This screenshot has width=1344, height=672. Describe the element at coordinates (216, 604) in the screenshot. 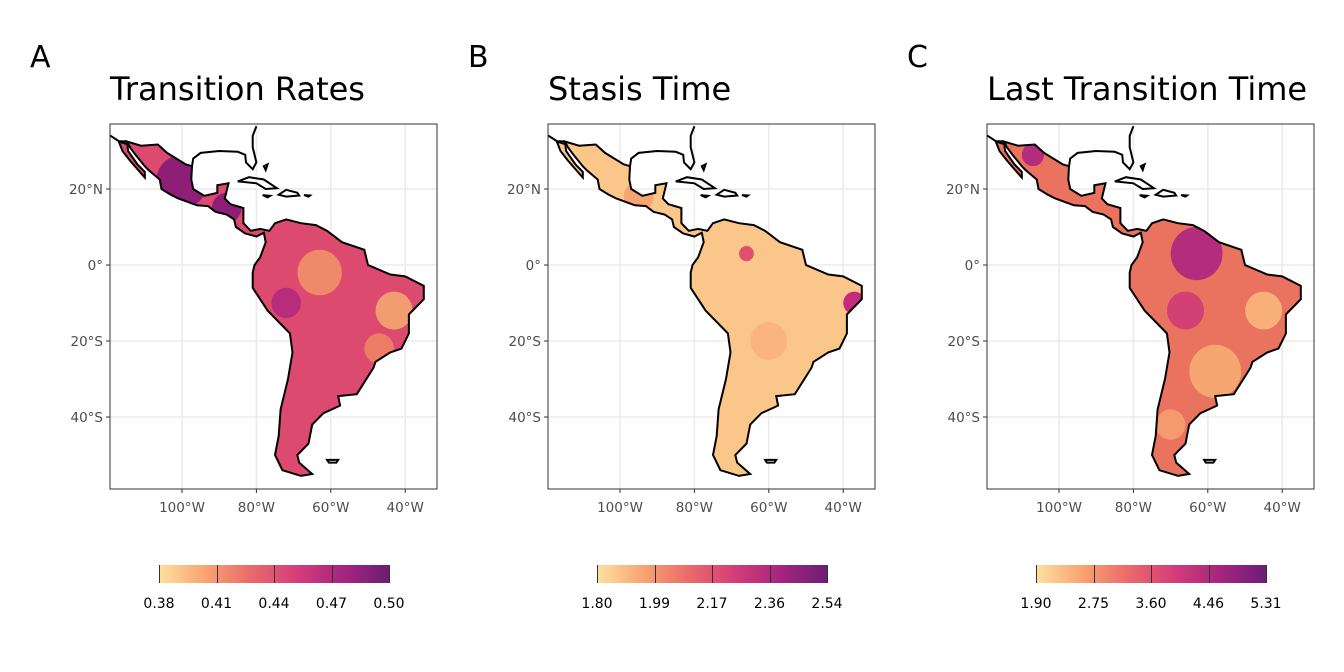

I see `colorbar-label: 0.41` at that location.